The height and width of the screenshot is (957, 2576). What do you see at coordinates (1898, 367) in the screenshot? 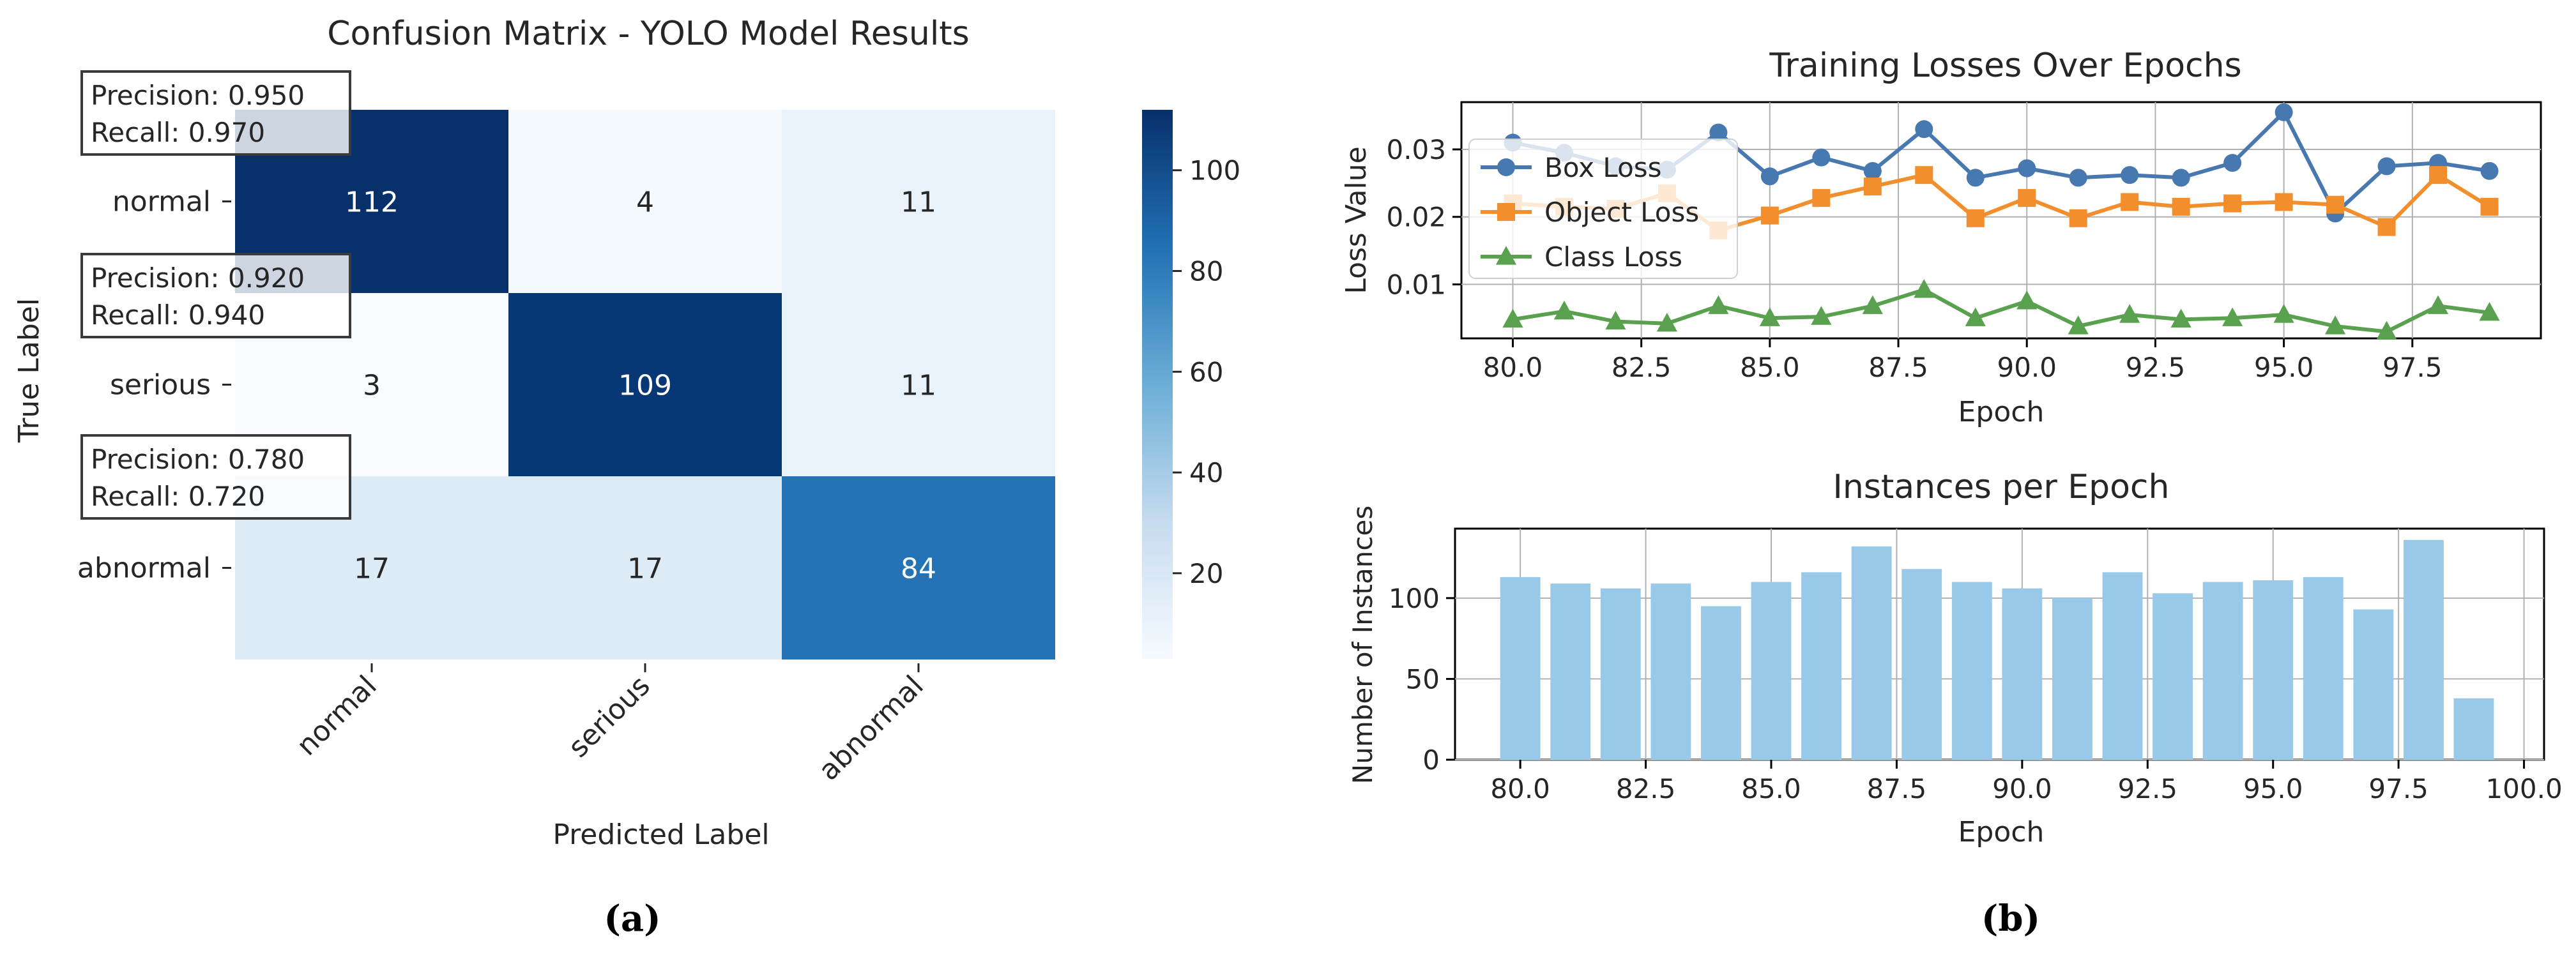
I see `x-tick-label: 87.5` at bounding box center [1898, 367].